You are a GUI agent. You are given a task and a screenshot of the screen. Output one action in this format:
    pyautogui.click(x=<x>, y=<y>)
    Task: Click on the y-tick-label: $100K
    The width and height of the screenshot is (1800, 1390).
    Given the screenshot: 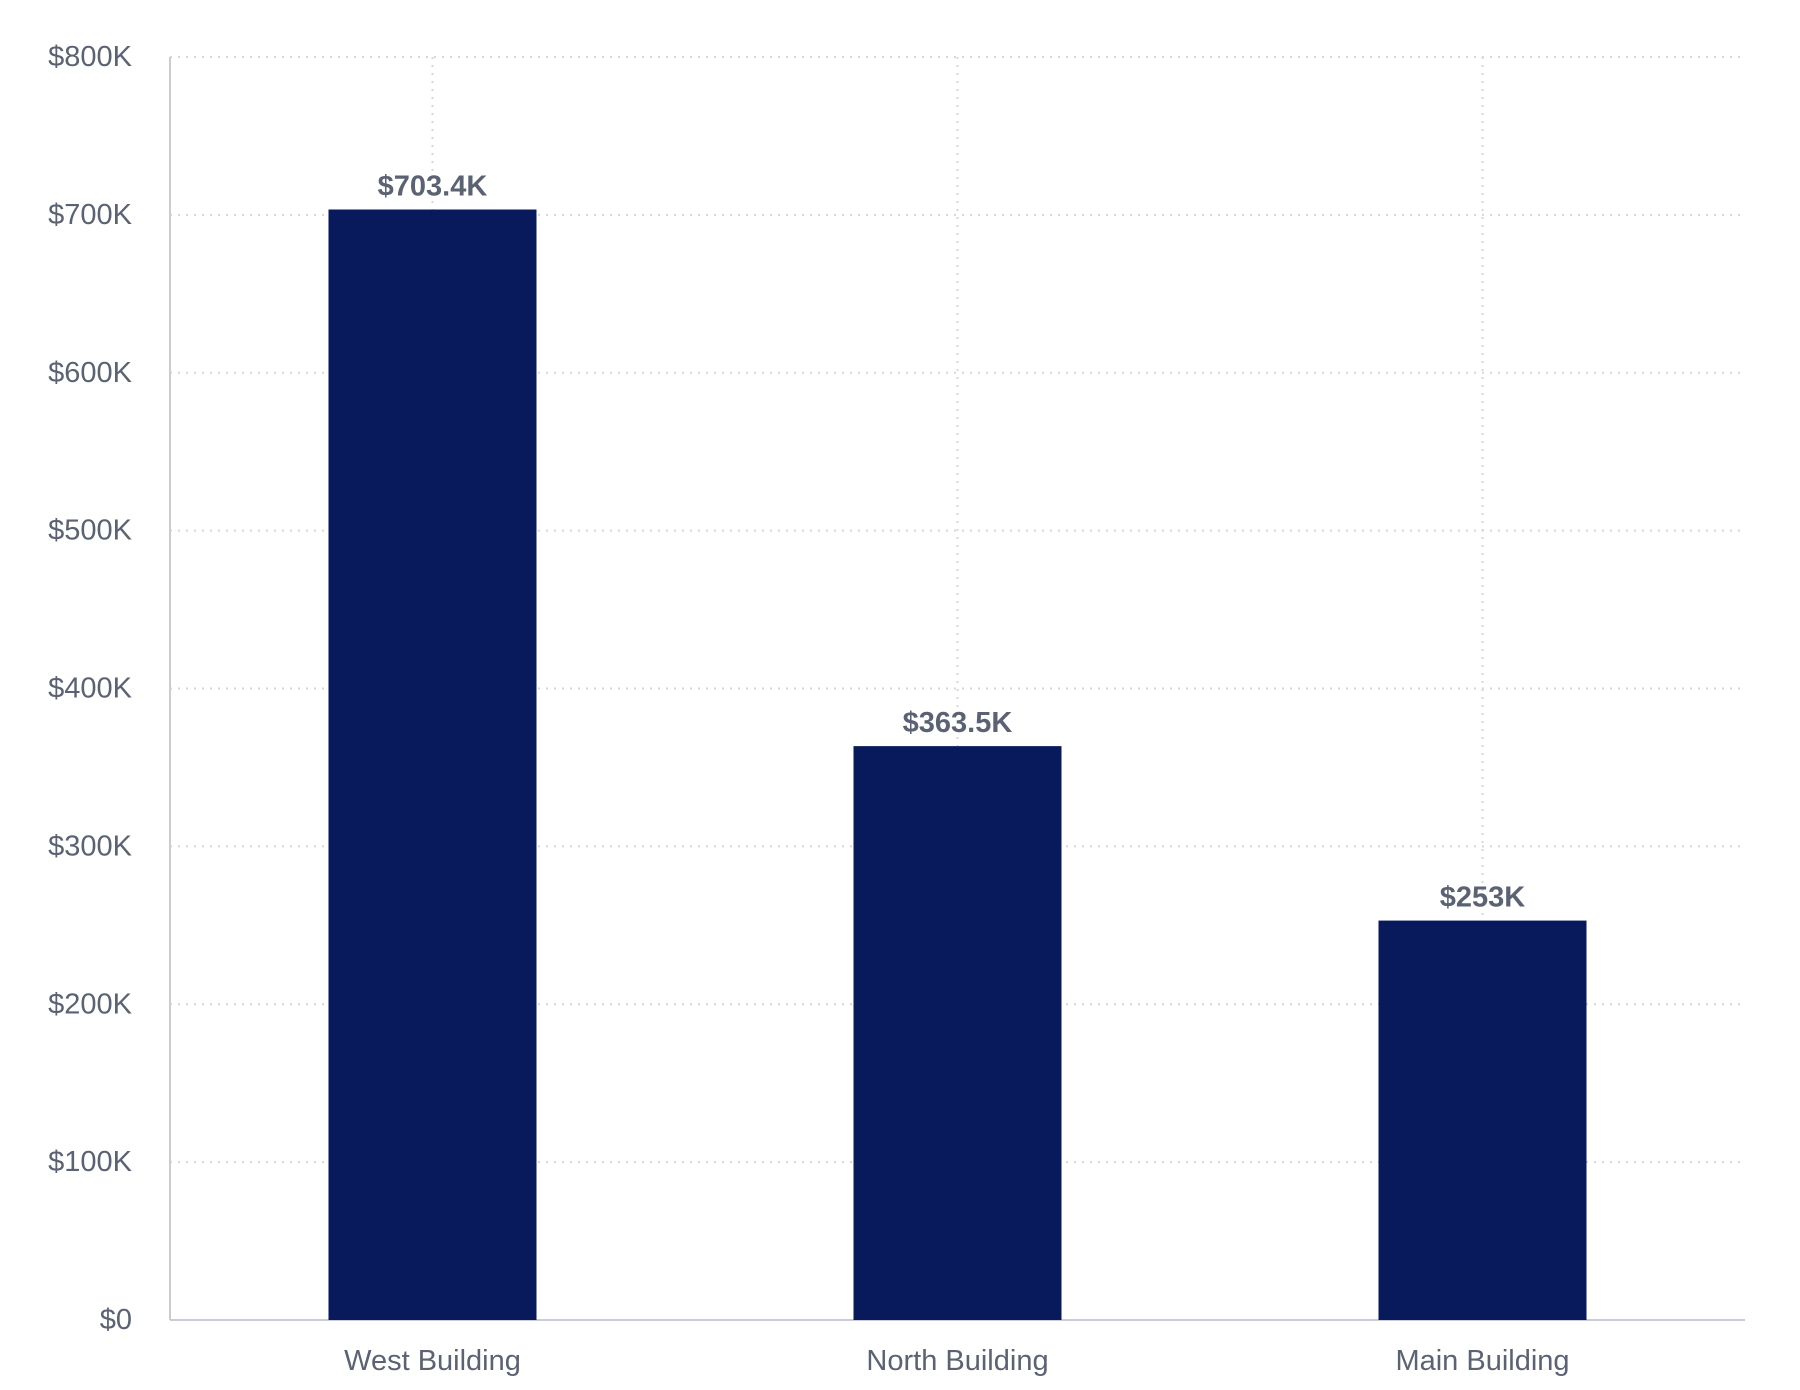 What is the action you would take?
    pyautogui.click(x=90, y=1162)
    